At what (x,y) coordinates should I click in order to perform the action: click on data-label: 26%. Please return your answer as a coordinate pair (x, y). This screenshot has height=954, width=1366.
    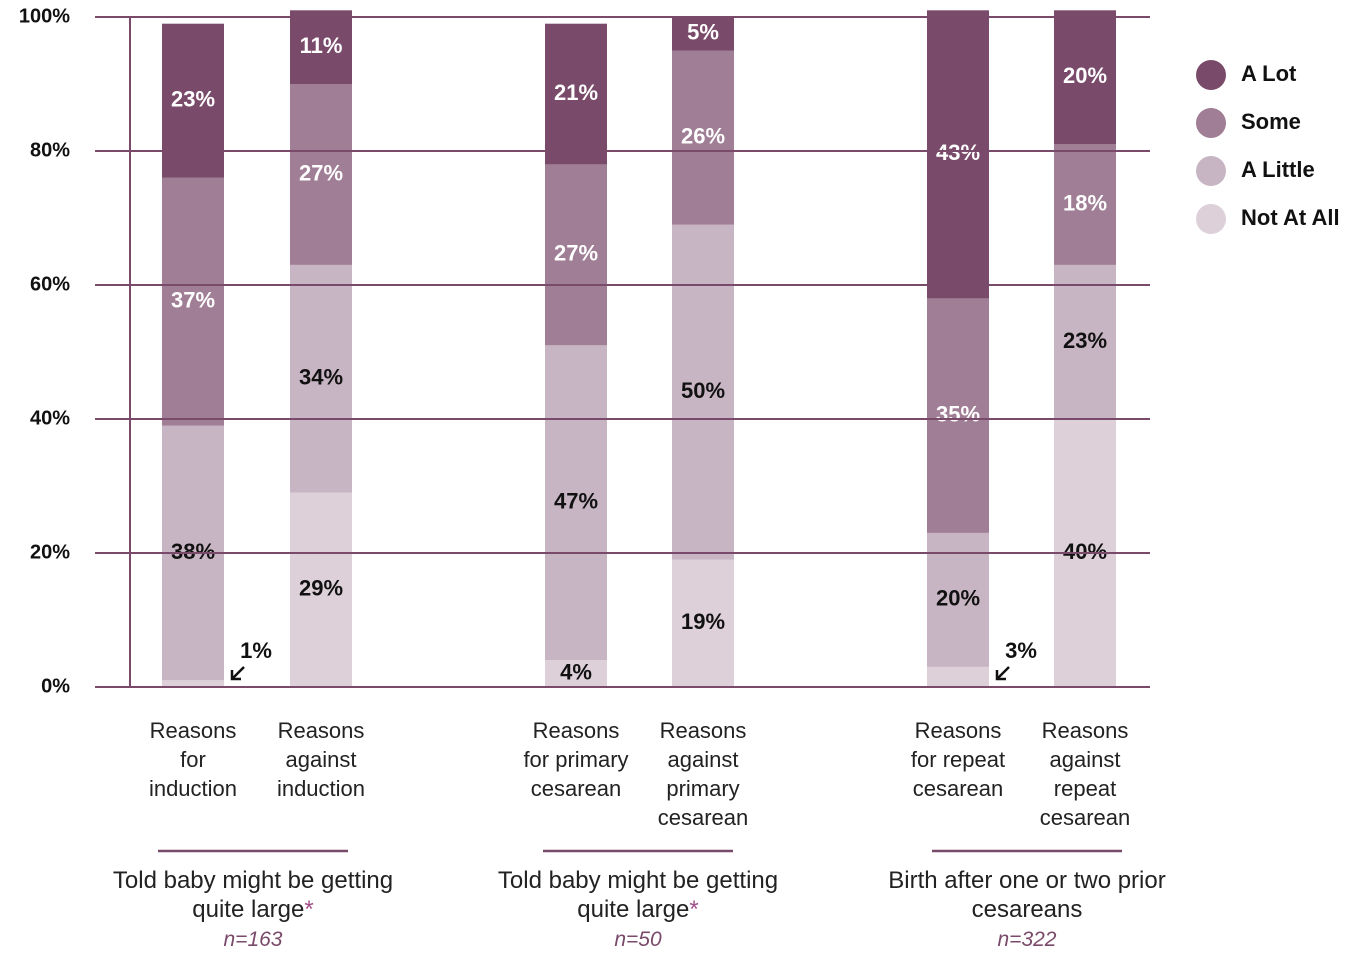
    Looking at the image, I should click on (703, 135).